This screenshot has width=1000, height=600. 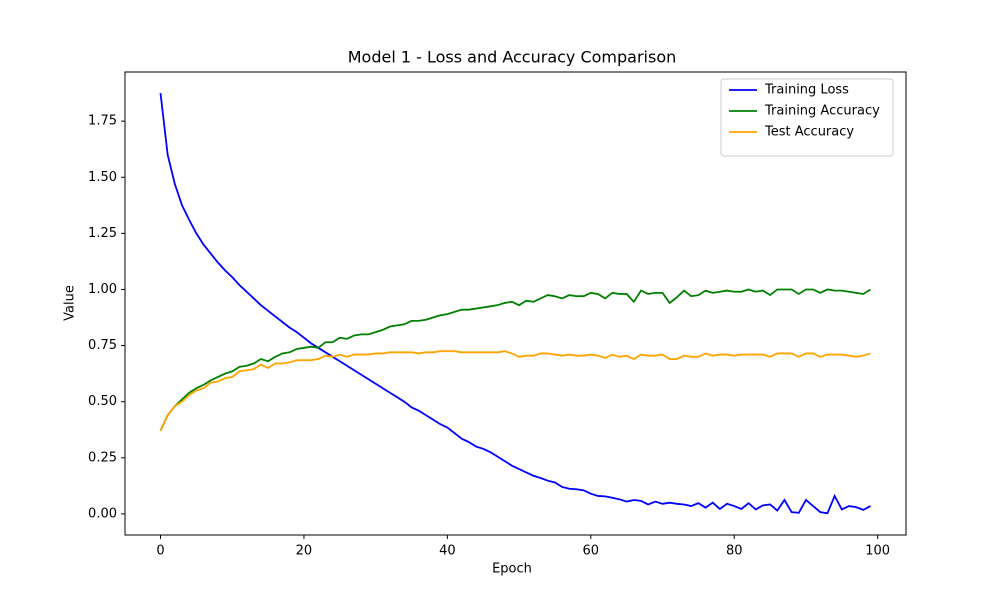 What do you see at coordinates (591, 551) in the screenshot?
I see `x-tick-label: 60` at bounding box center [591, 551].